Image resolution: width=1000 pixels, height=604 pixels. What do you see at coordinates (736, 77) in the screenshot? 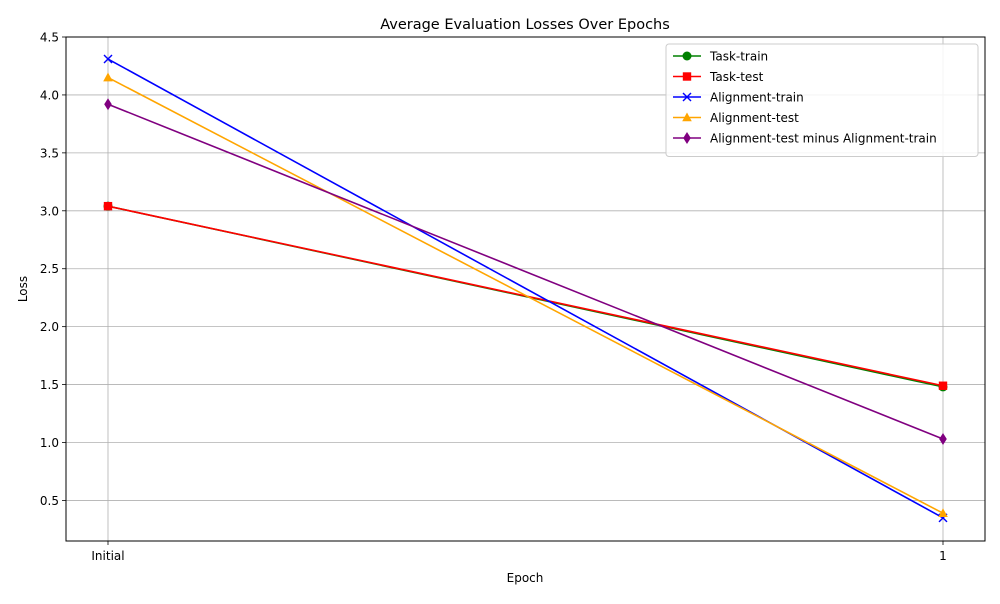
I see `legend-label: Task-test` at bounding box center [736, 77].